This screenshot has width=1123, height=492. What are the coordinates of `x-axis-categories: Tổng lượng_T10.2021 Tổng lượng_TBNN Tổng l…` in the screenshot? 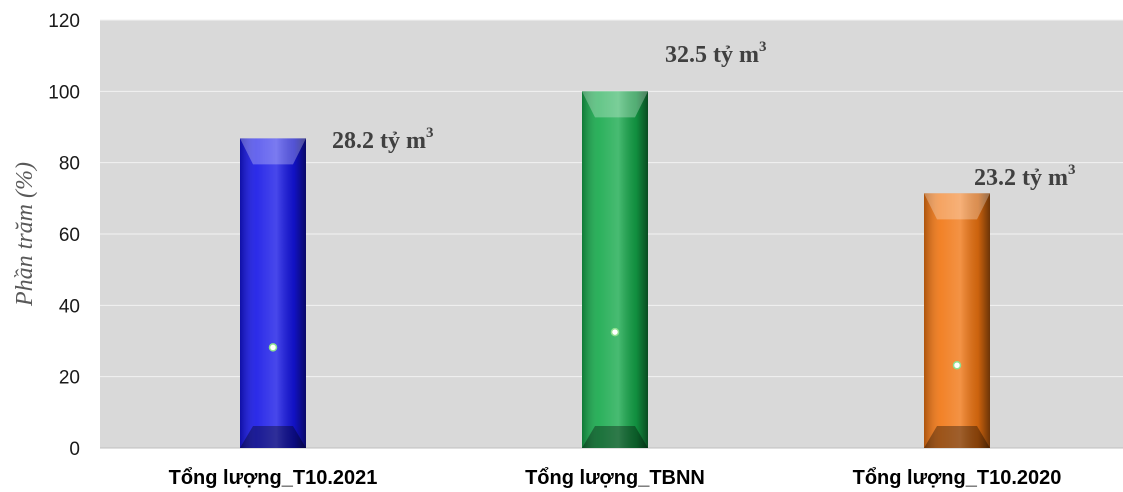 It's located at (615, 478).